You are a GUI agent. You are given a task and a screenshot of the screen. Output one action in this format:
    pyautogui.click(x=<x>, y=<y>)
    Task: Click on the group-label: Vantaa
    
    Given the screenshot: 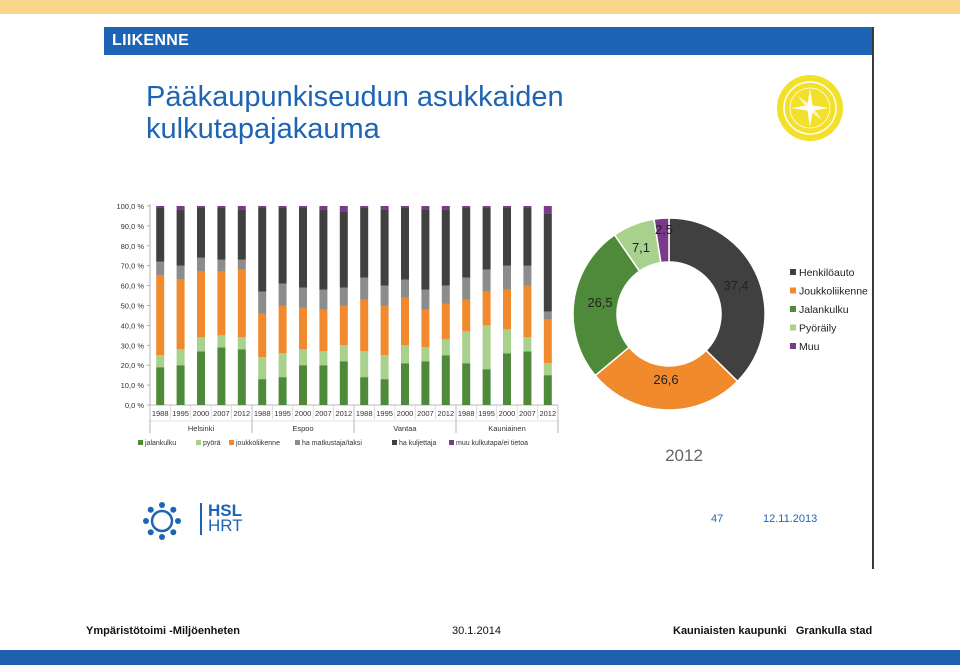 What is the action you would take?
    pyautogui.click(x=405, y=428)
    